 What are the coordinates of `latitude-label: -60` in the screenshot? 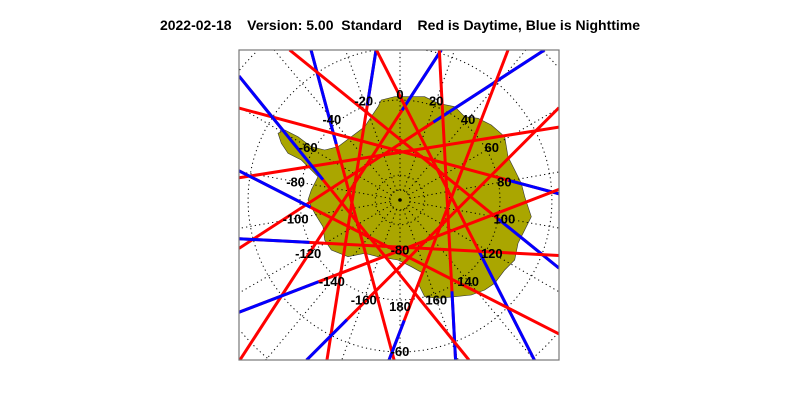 It's located at (400, 351).